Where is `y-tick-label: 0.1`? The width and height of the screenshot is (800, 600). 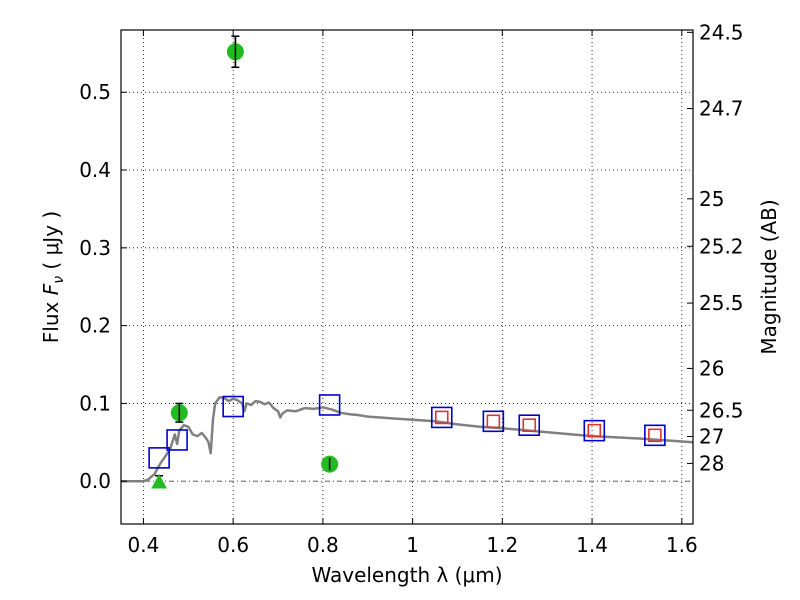 y-tick-label: 0.1 is located at coordinates (95, 403).